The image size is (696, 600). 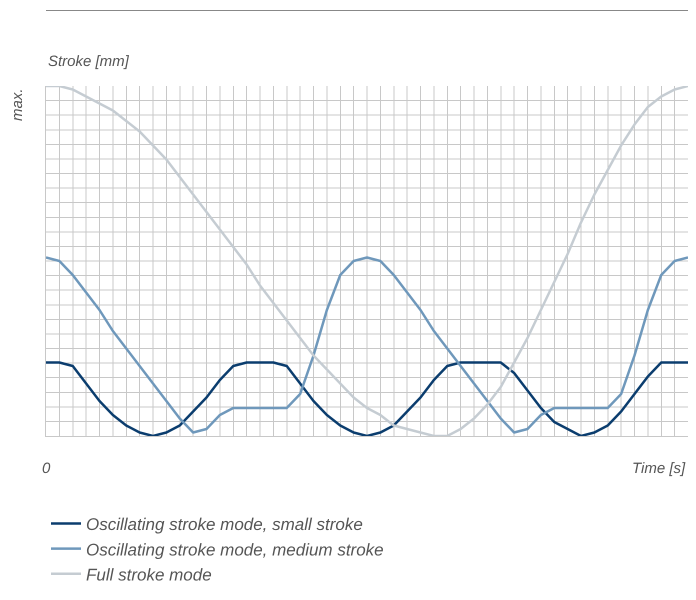 What do you see at coordinates (149, 574) in the screenshot?
I see `legend-label: Full stroke mode` at bounding box center [149, 574].